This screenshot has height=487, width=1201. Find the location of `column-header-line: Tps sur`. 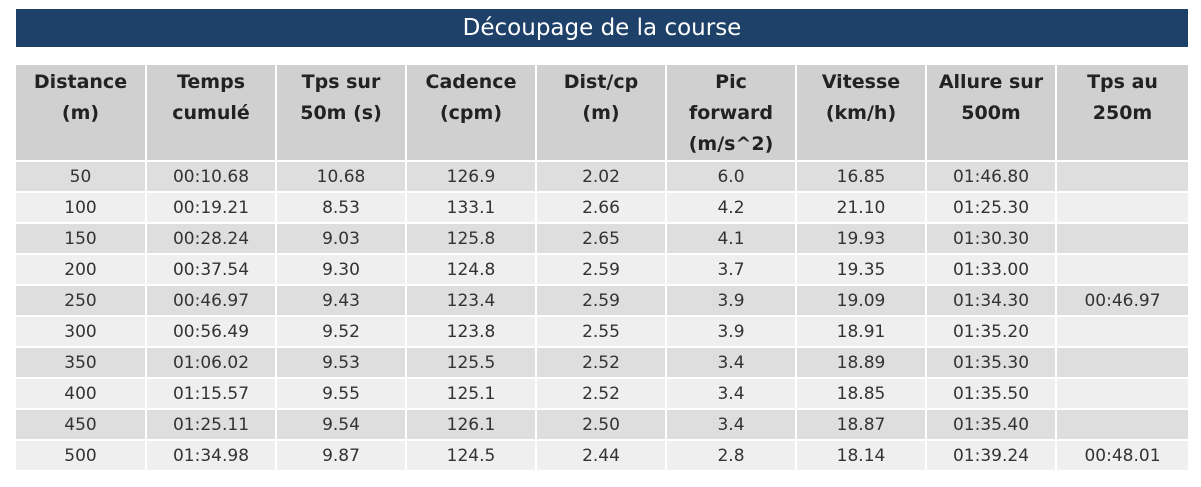

column-header-line: Tps sur is located at coordinates (341, 82).